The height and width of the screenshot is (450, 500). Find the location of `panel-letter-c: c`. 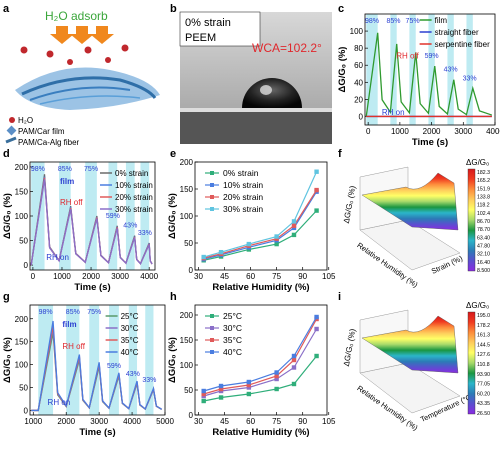

panel-letter-c: c is located at coordinates (341, 9).